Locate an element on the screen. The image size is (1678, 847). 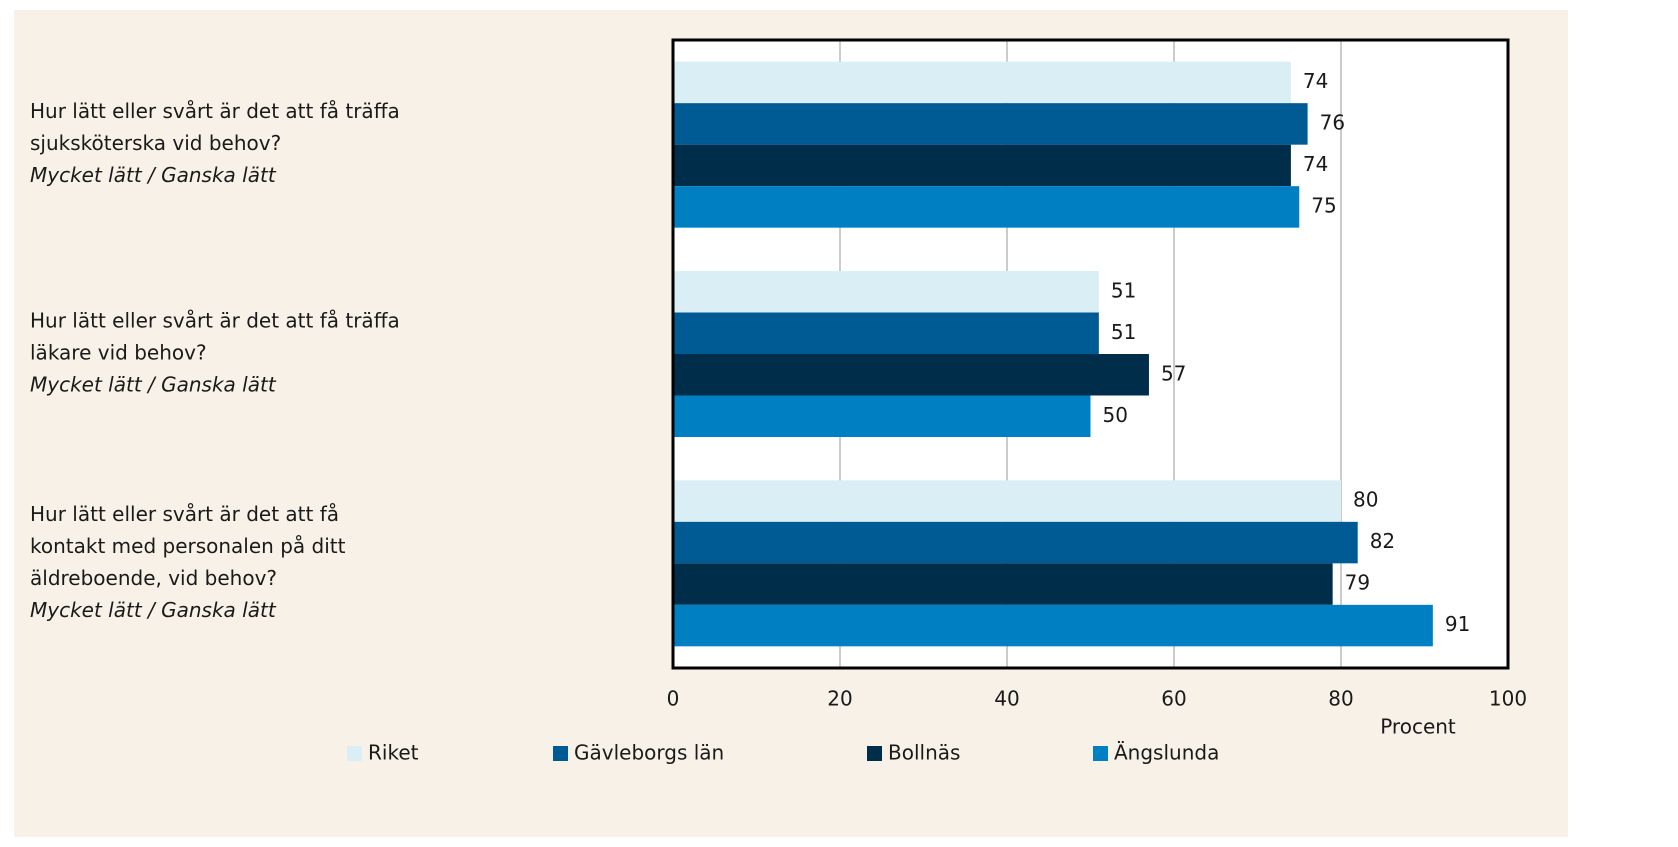
category-label: läkare vid behov? is located at coordinates (118, 353).